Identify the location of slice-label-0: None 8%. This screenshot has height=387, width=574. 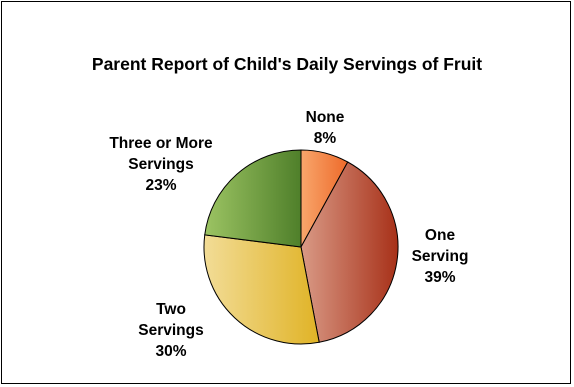
(325, 128).